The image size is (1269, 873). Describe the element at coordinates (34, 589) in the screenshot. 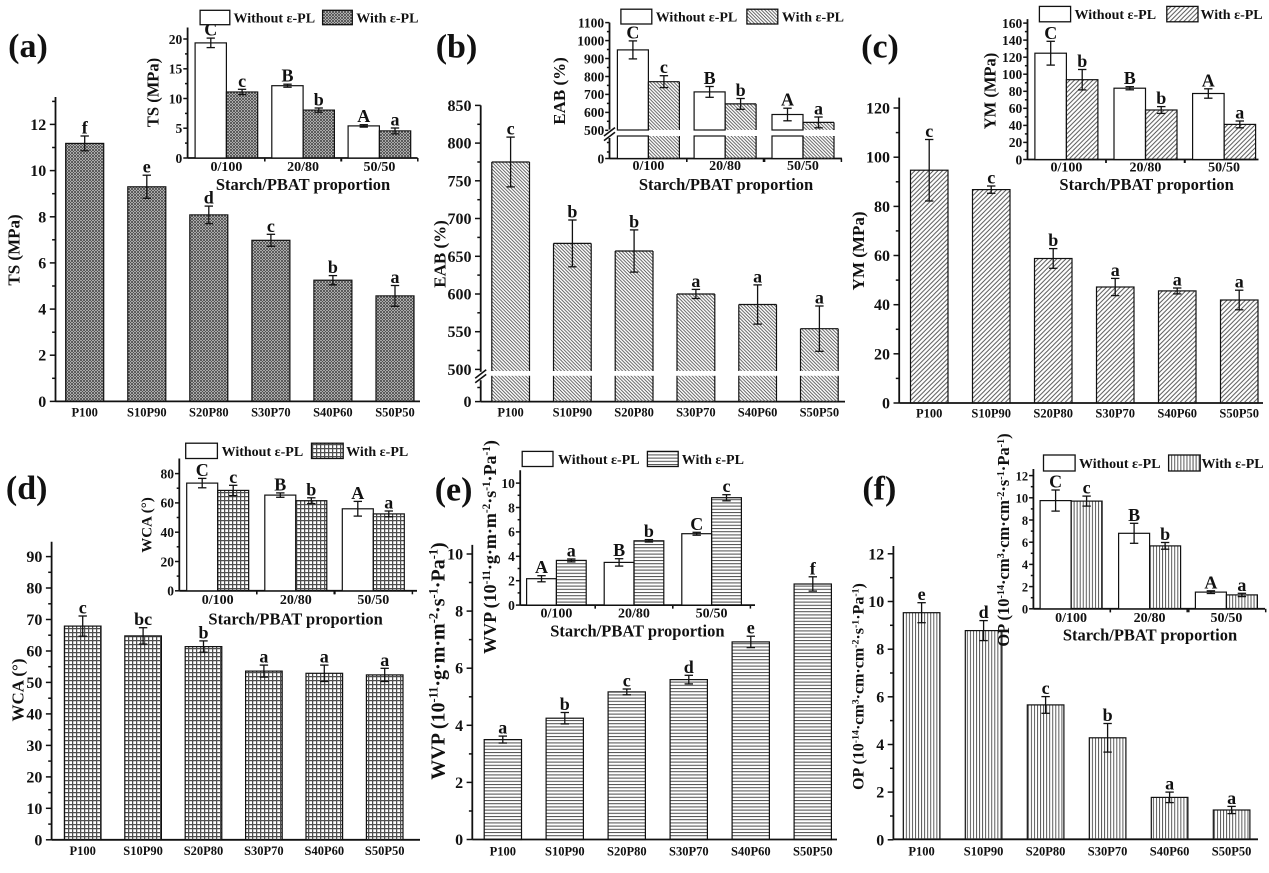

I see `svg-text: 80` at that location.